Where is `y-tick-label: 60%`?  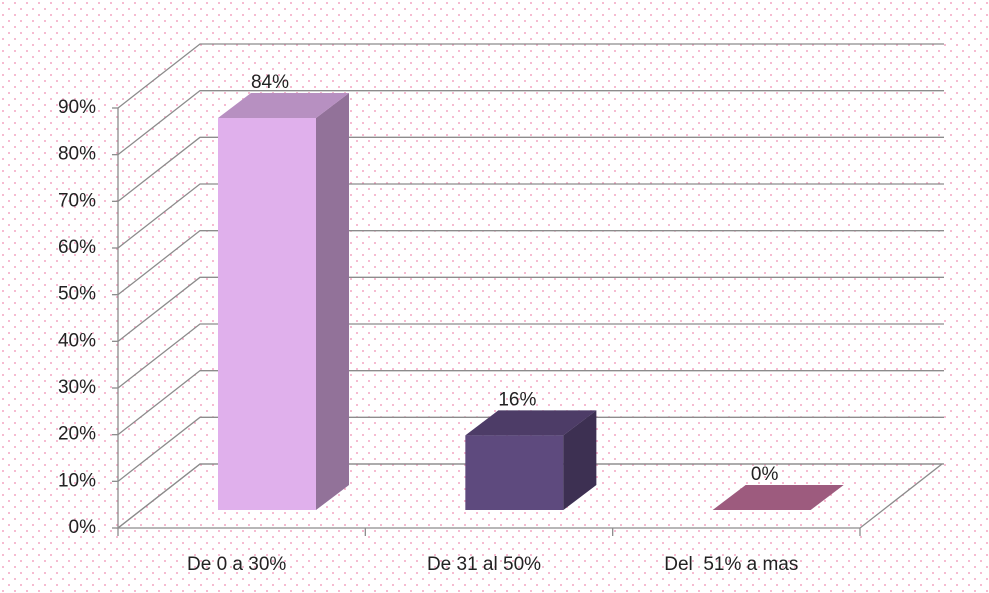
y-tick-label: 60% is located at coordinates (77, 247).